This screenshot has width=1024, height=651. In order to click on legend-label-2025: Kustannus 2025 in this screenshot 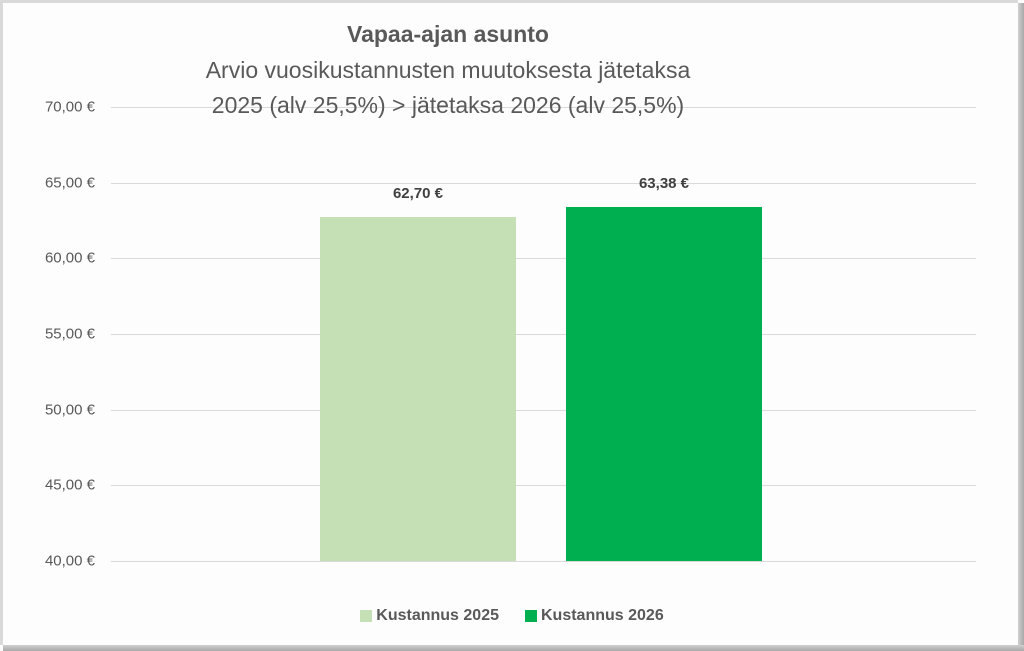, I will do `click(437, 615)`.